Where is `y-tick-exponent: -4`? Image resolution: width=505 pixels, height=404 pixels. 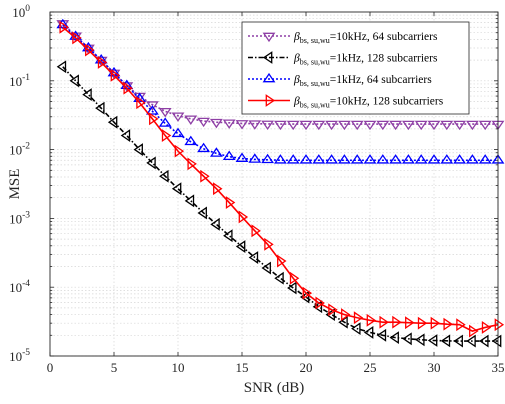
y-tick-exponent: -4 is located at coordinates (26, 284).